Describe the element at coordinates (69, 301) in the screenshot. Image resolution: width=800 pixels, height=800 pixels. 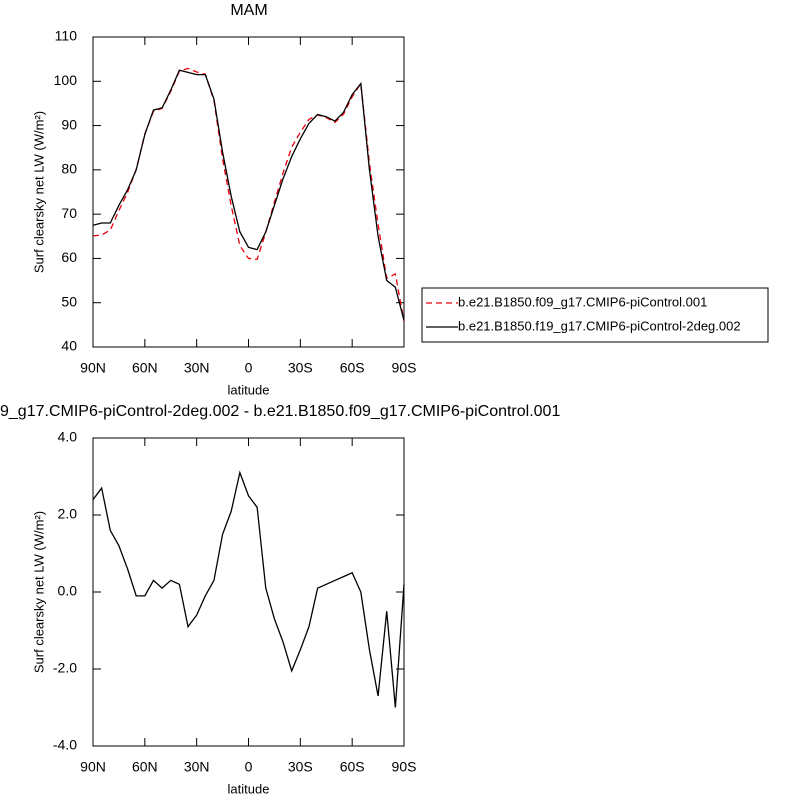
I see `y-tick-label: 50` at that location.